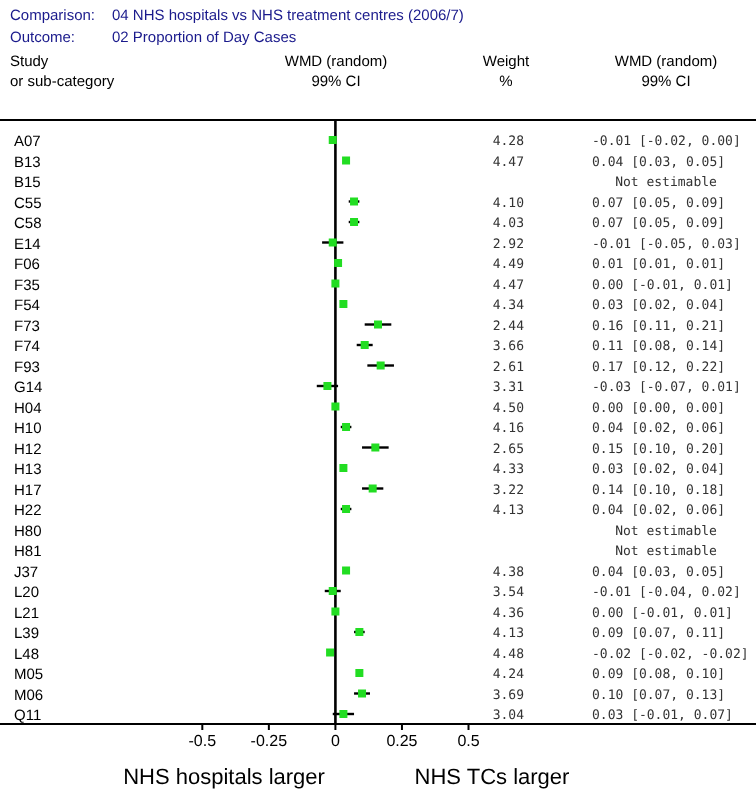 The height and width of the screenshot is (804, 756). Describe the element at coordinates (469, 741) in the screenshot. I see `x-tick-label: 0.5` at that location.